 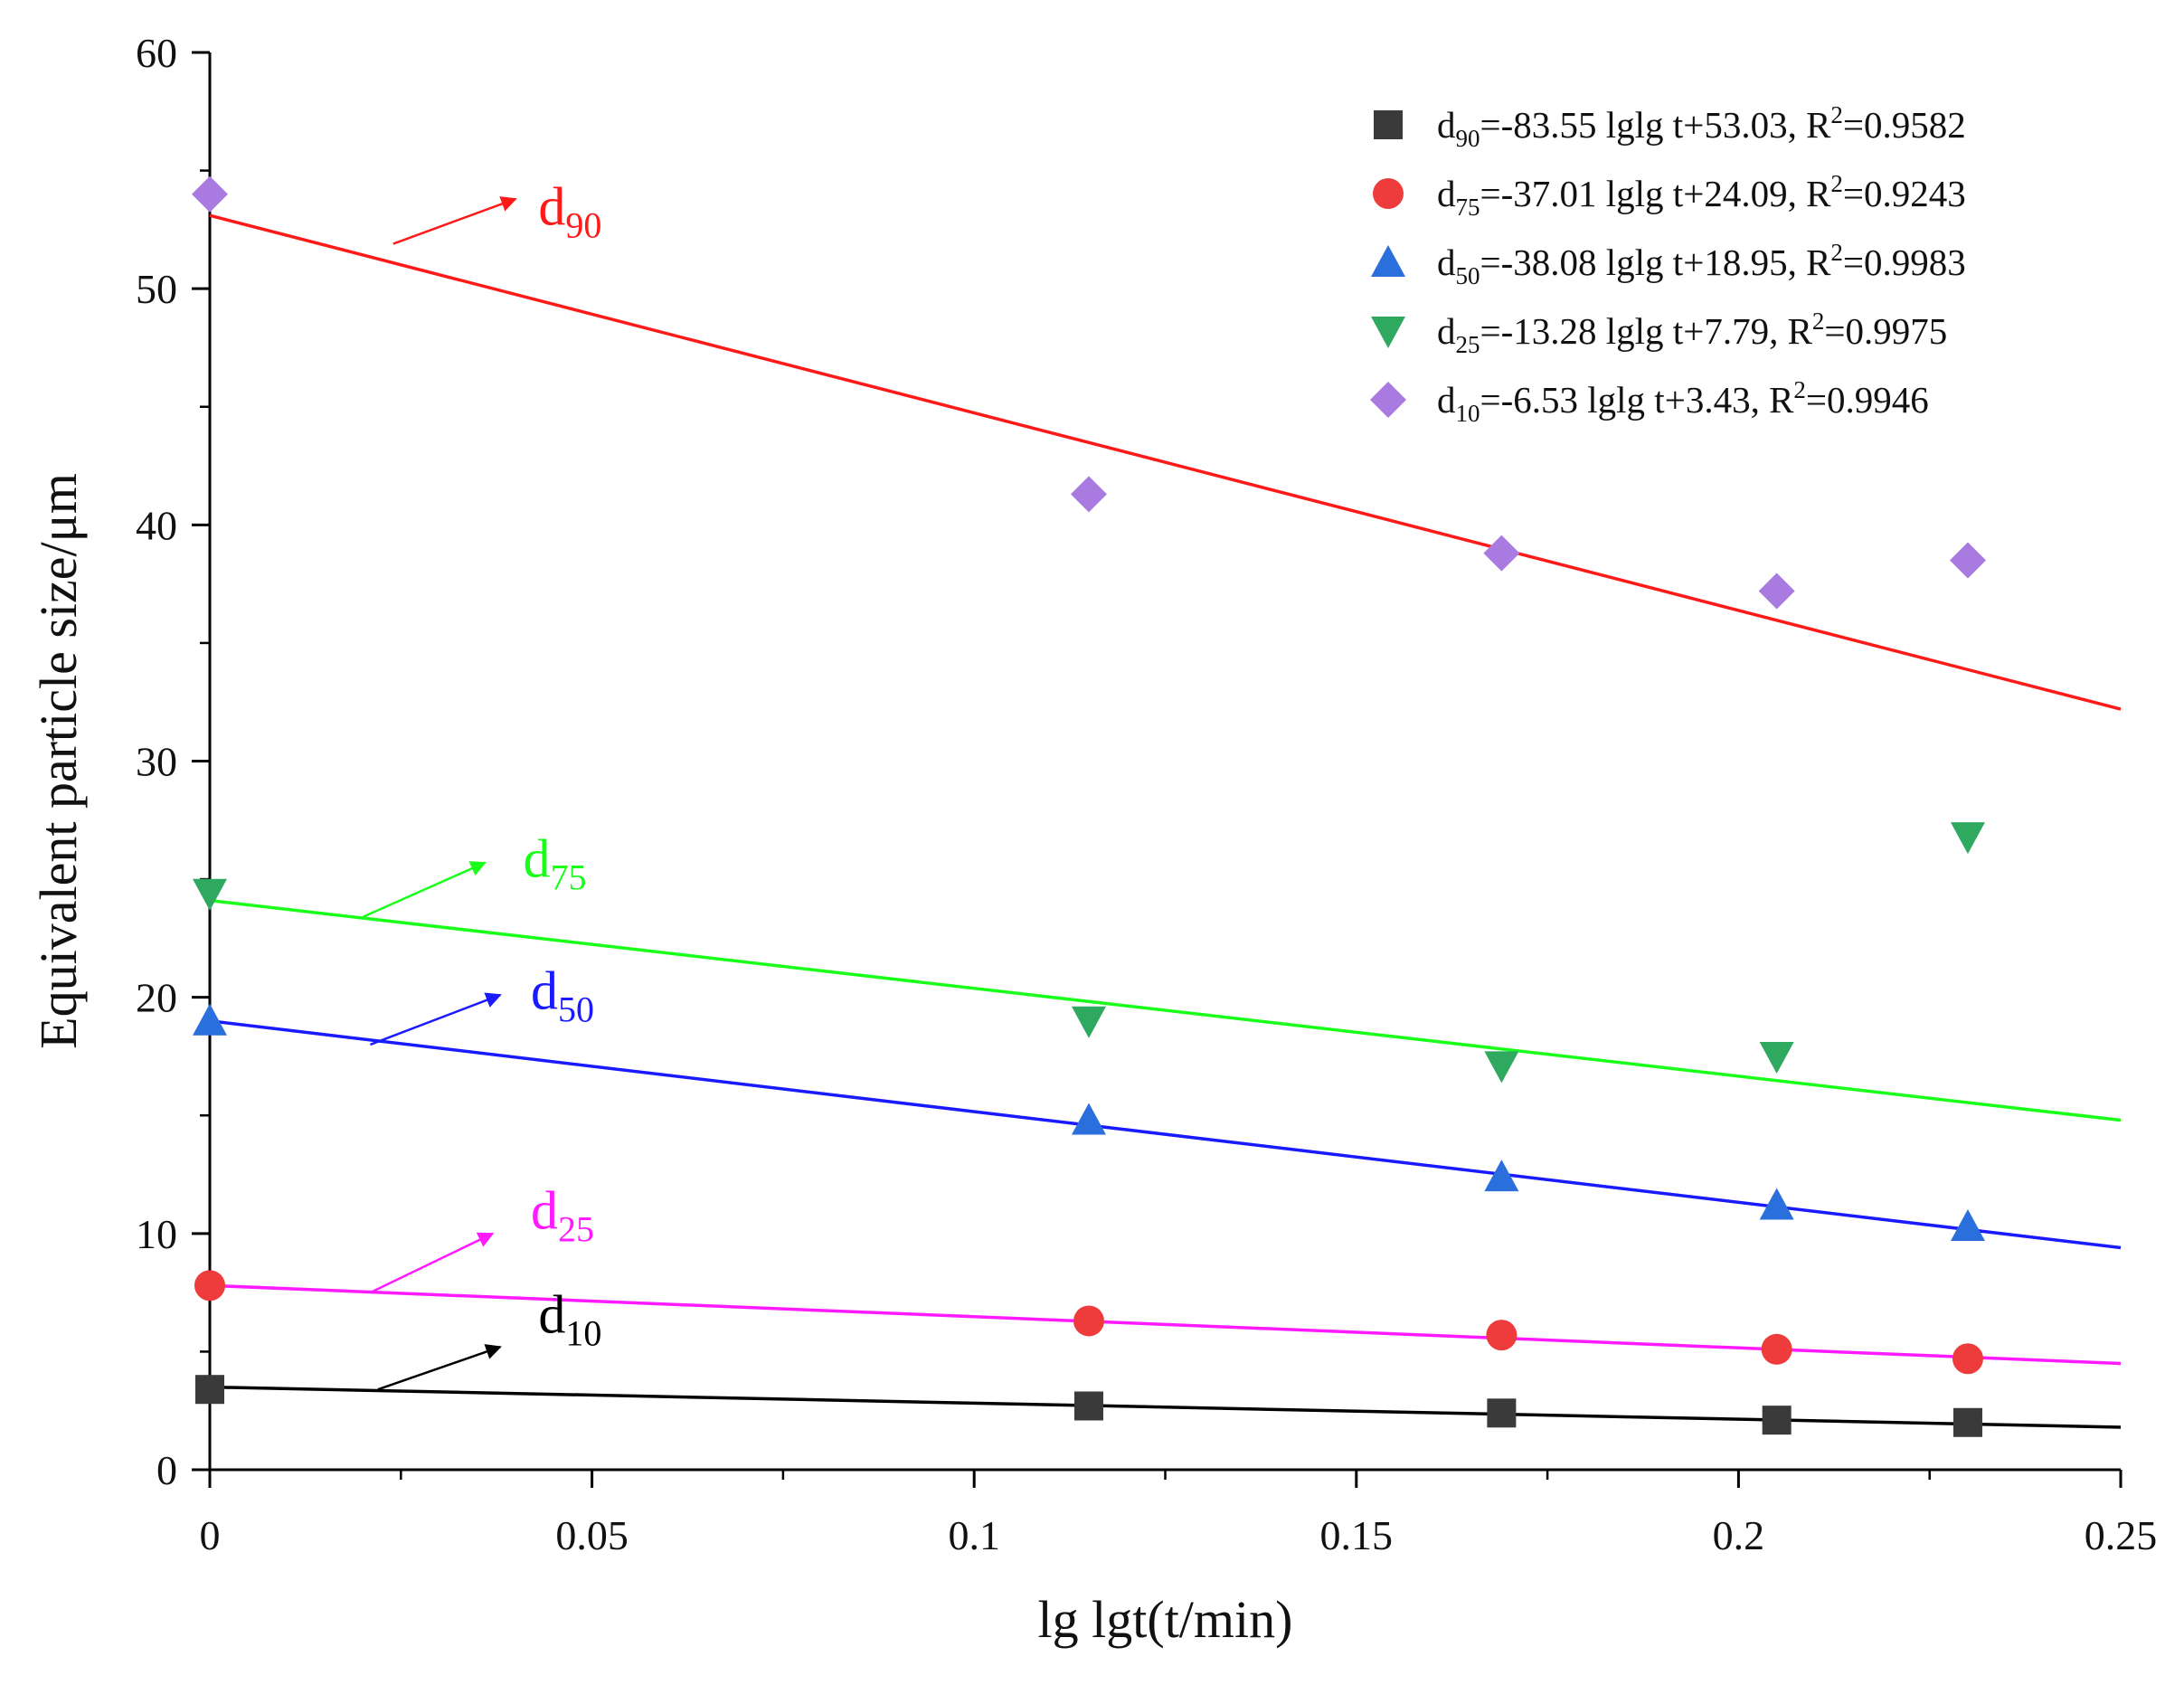 I want to click on annotation-arrow-d25, so click(x=432, y=1263).